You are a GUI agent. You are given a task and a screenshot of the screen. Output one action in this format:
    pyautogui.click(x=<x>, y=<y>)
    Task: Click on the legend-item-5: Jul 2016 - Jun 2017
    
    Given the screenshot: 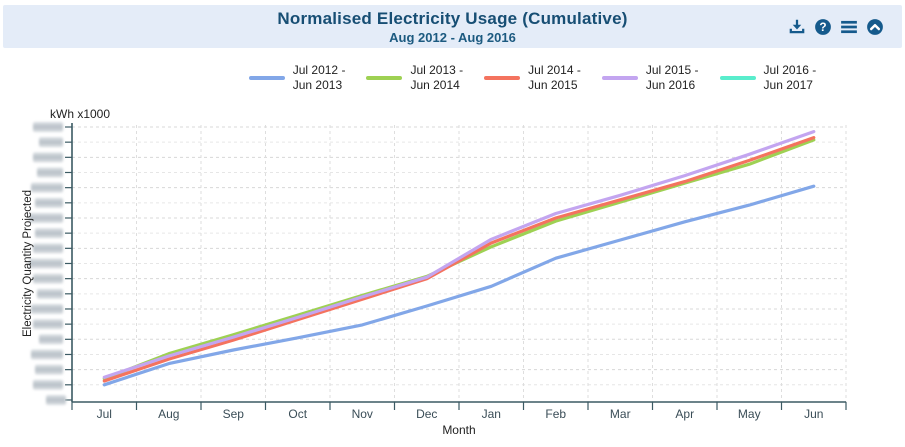 What is the action you would take?
    pyautogui.click(x=768, y=78)
    